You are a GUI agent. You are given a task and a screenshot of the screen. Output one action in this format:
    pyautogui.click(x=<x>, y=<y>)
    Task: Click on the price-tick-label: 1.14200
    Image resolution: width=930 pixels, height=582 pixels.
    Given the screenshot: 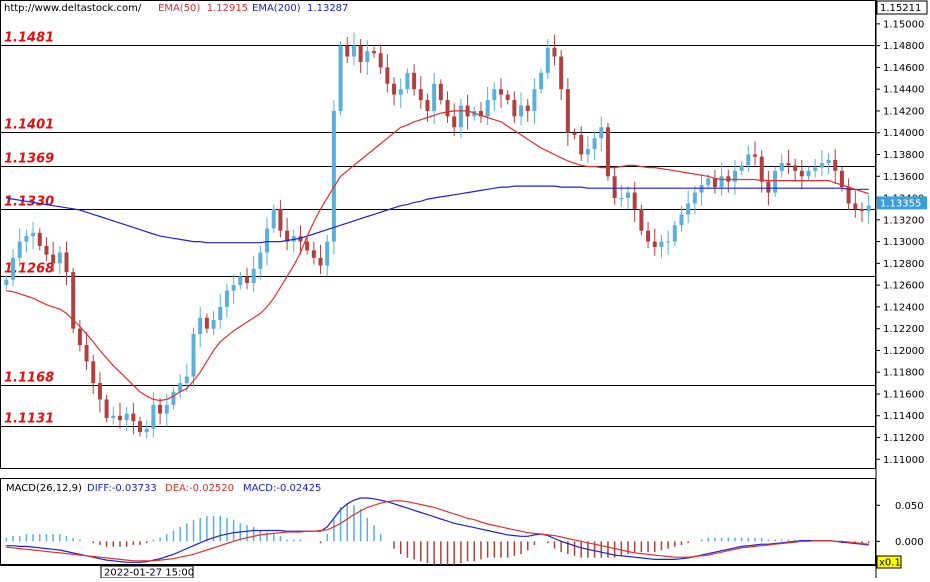 What is the action you would take?
    pyautogui.click(x=903, y=111)
    